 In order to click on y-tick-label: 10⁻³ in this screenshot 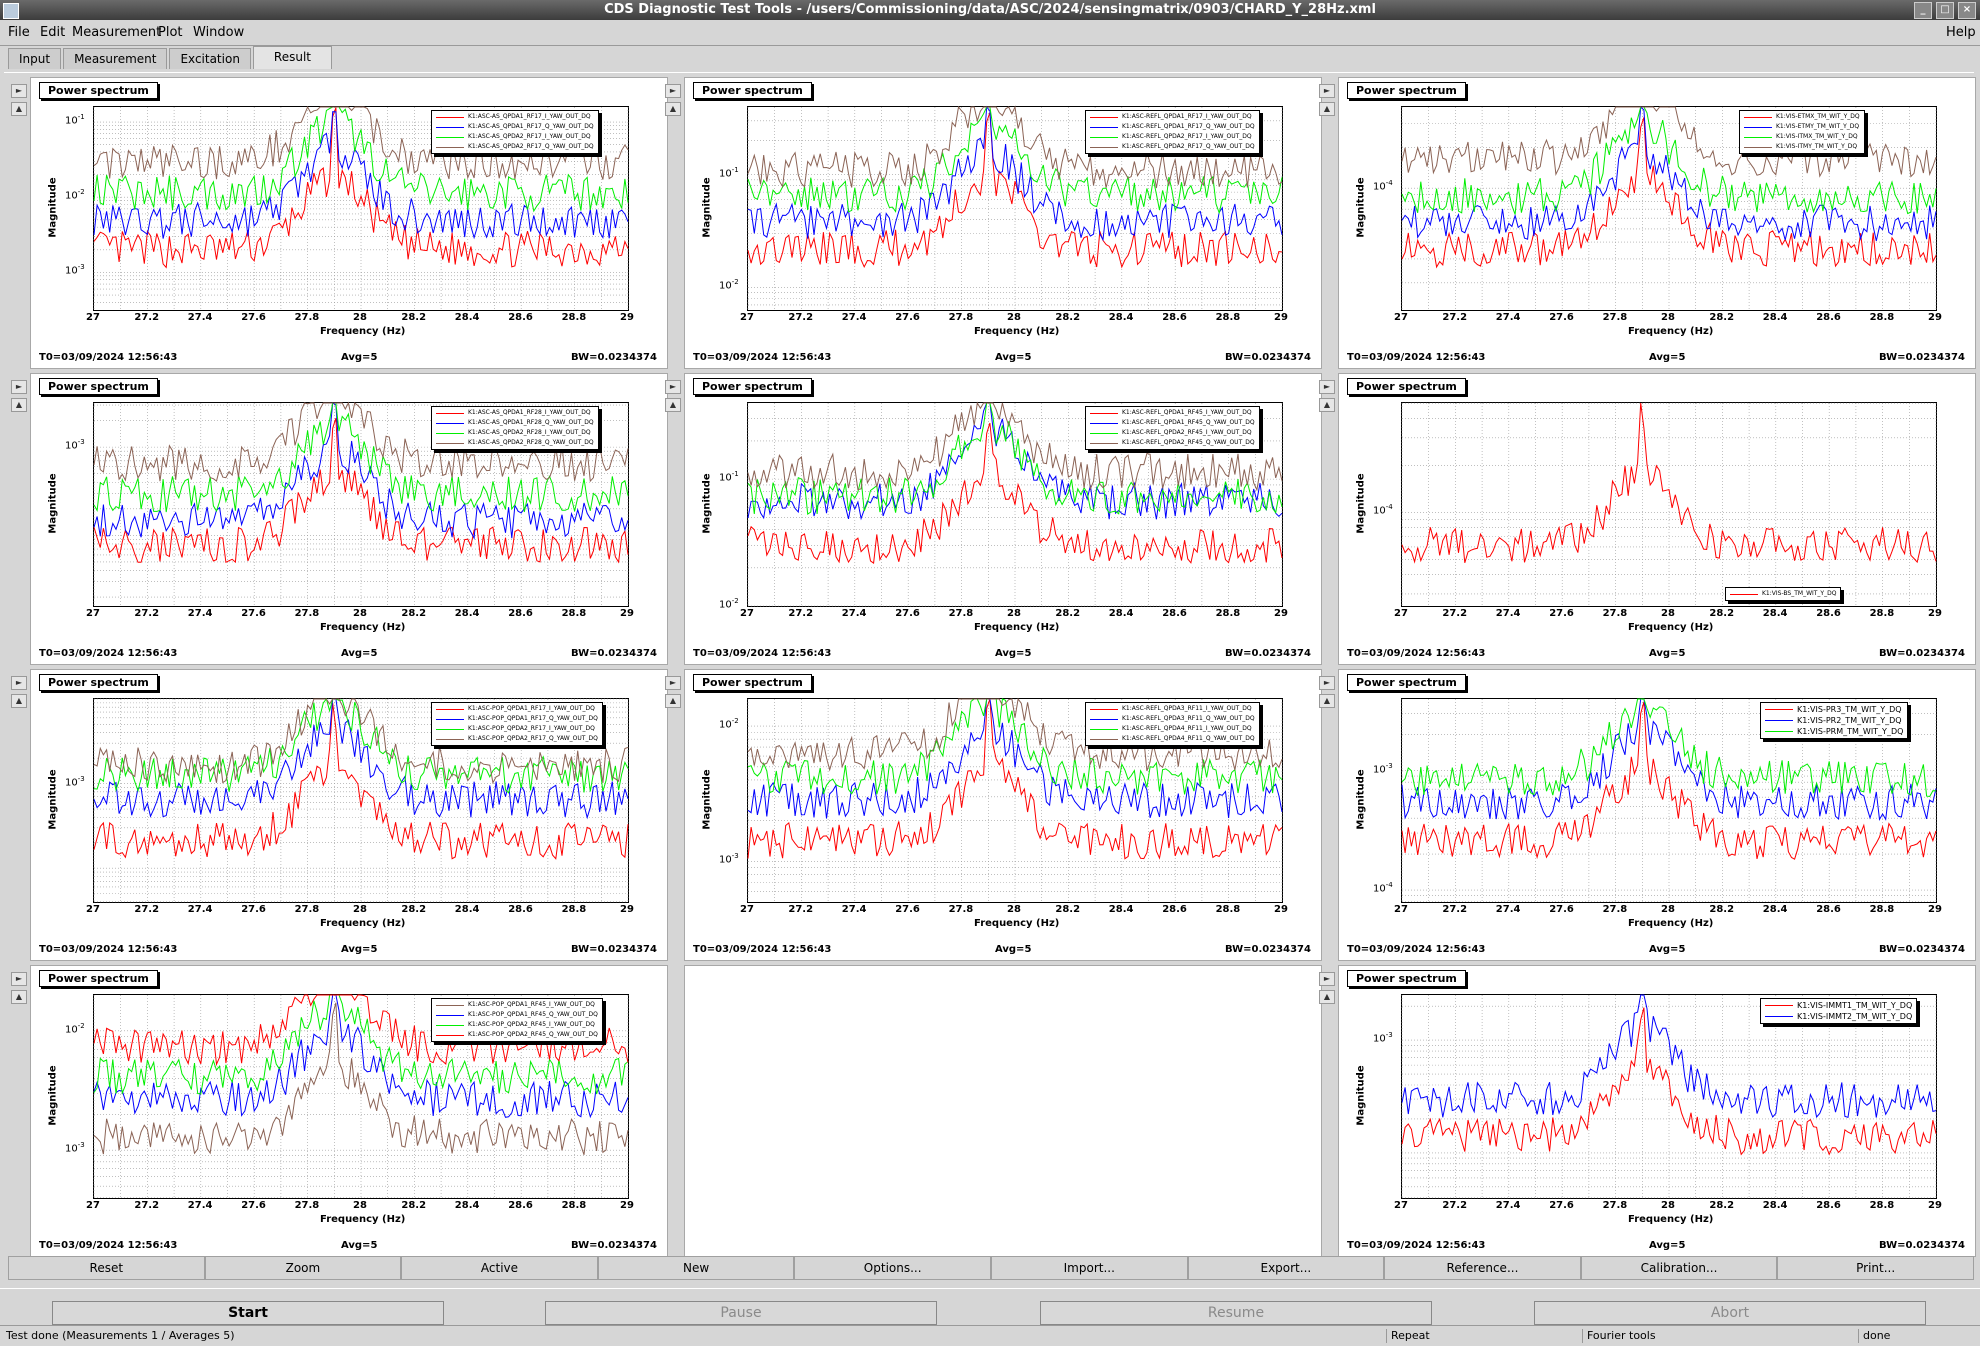, I will do `click(1383, 768)`.